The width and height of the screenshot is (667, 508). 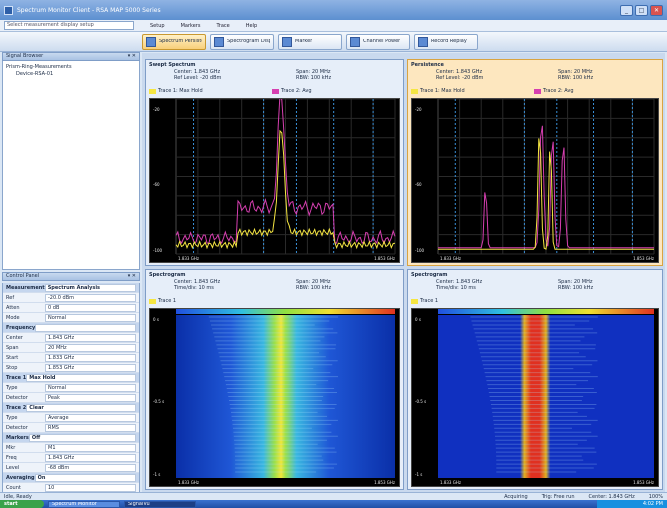 I want to click on start-button: start, so click(x=22, y=504).